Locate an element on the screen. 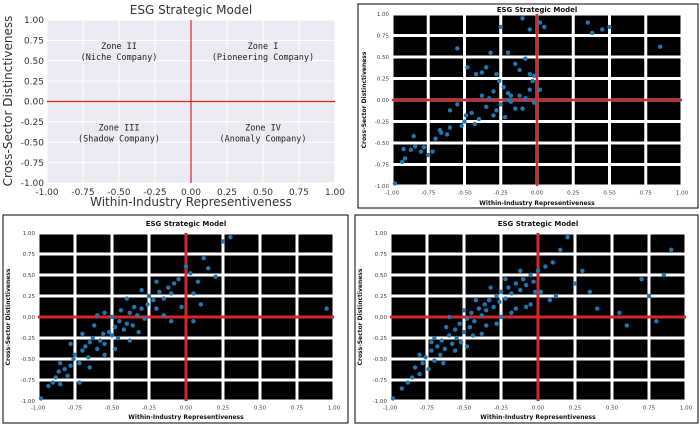 The height and width of the screenshot is (425, 700). y-axis-label: Cross-Sector Distinctiveness is located at coordinates (8, 316).